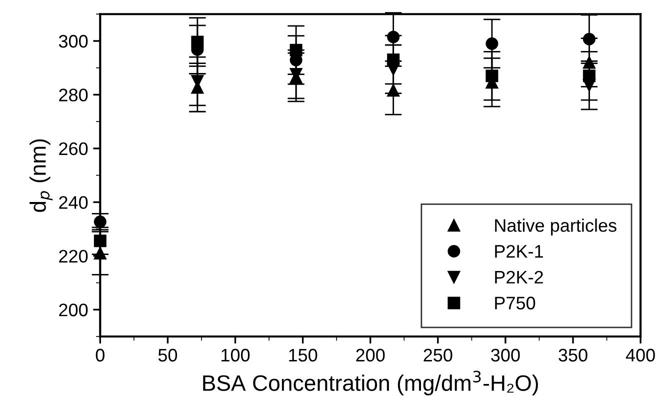 The height and width of the screenshot is (403, 659). I want to click on x-tick-label: 350, so click(573, 355).